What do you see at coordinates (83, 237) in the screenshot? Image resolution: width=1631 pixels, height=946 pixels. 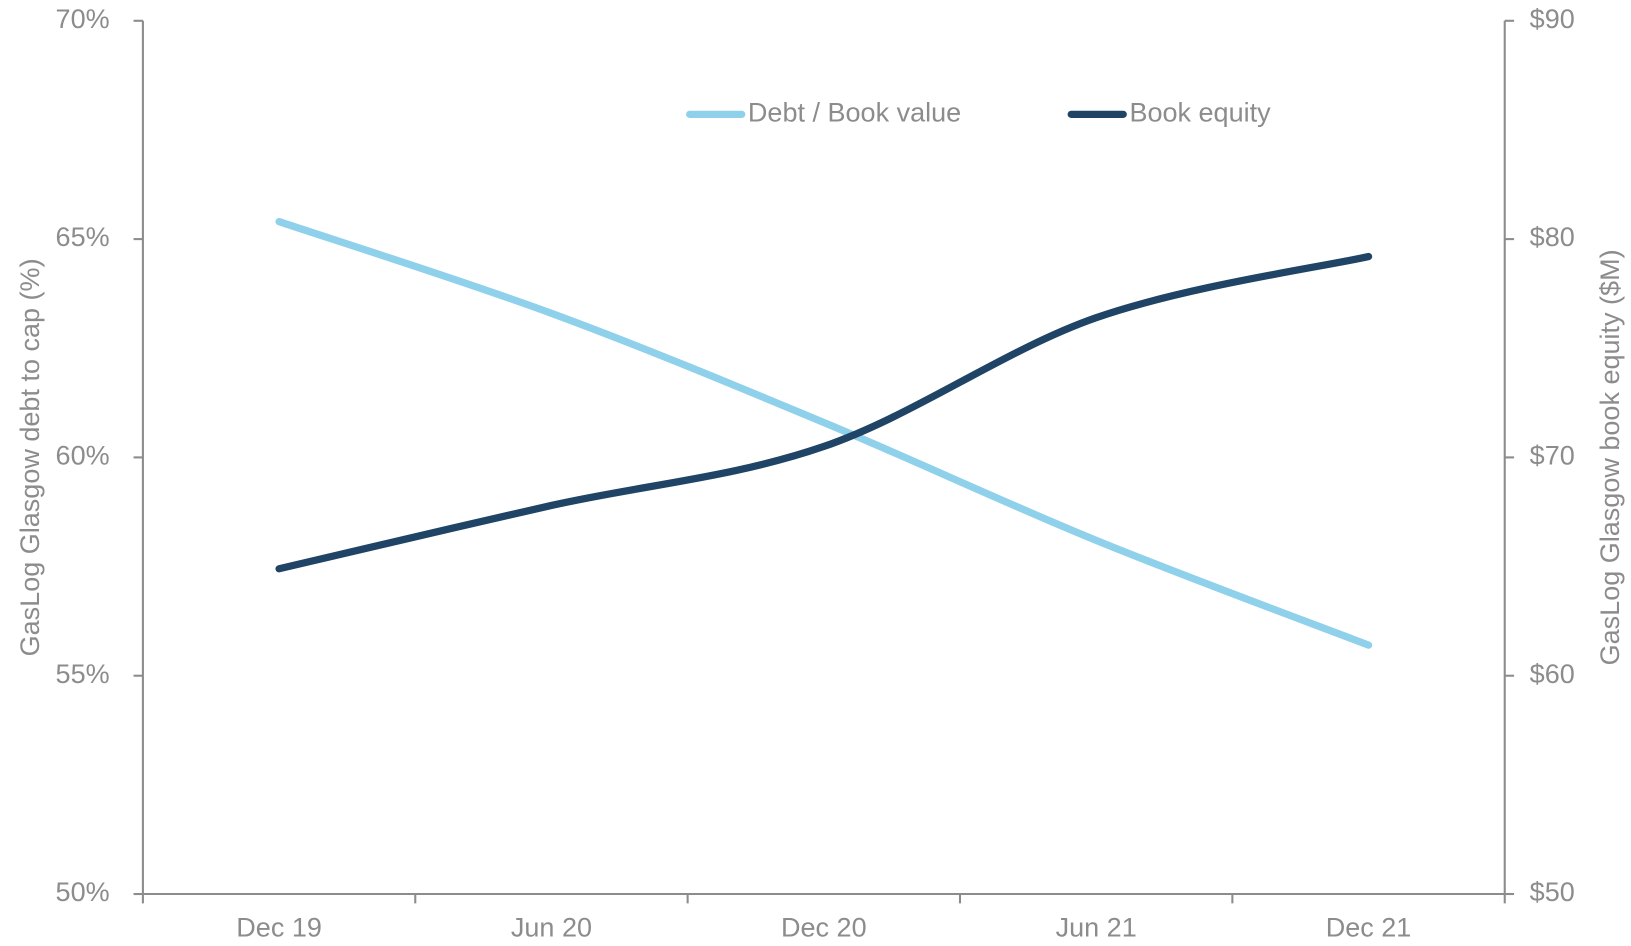 I see `y-tick-label: 65%` at bounding box center [83, 237].